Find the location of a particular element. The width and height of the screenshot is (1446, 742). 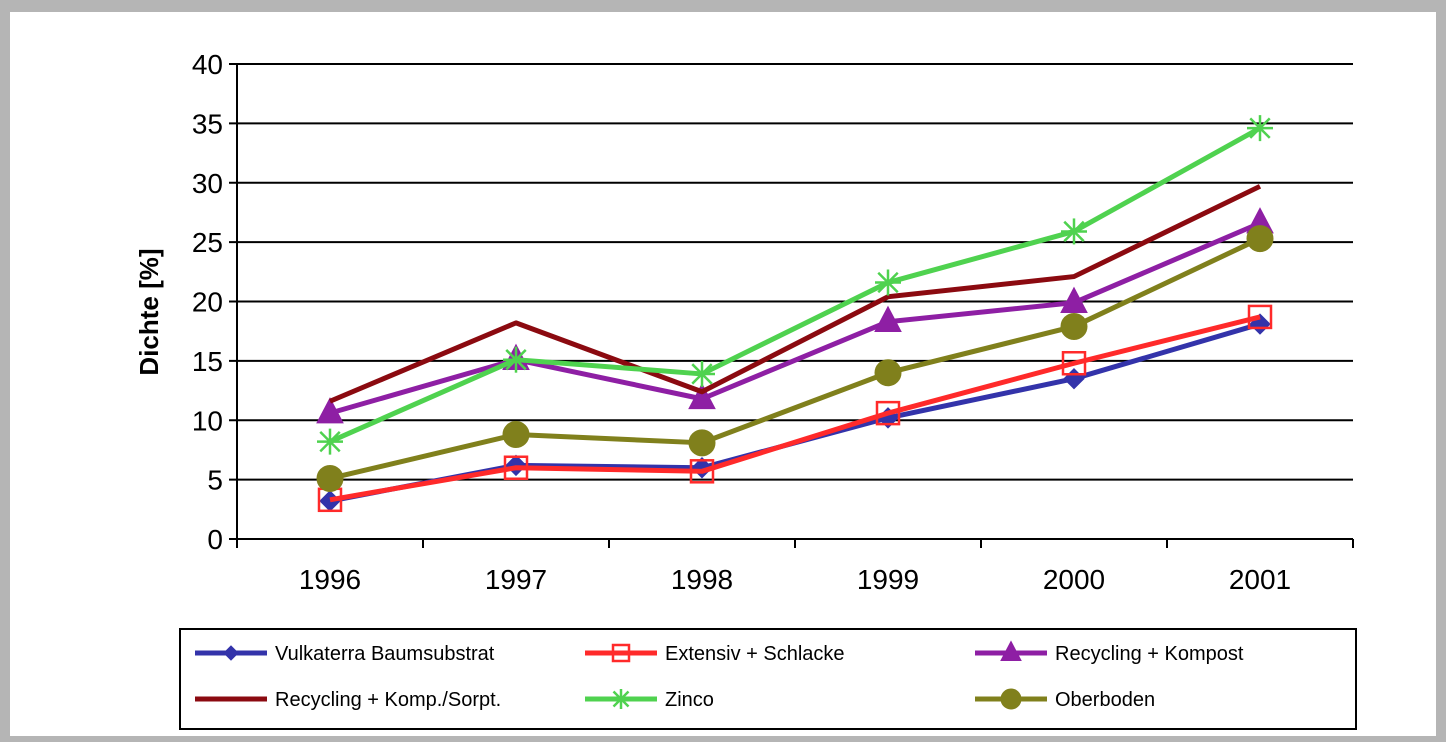

x-tick-label: 1996 is located at coordinates (330, 579).